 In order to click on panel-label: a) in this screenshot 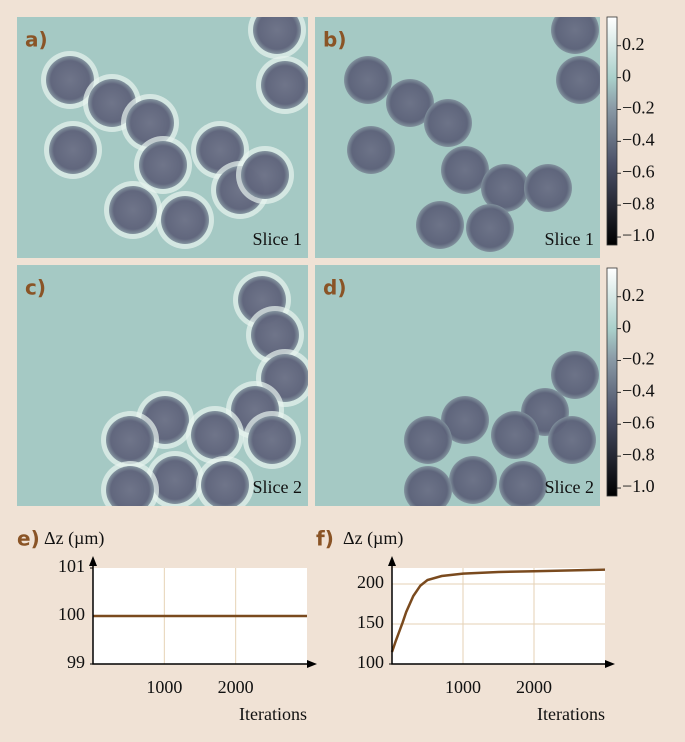, I will do `click(36, 40)`.